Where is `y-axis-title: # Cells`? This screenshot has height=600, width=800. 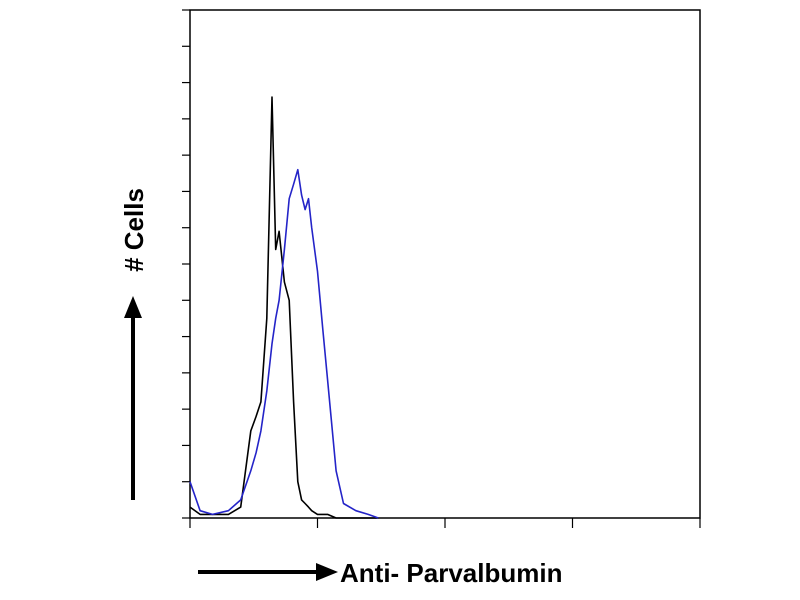 y-axis-title: # Cells is located at coordinates (134, 230).